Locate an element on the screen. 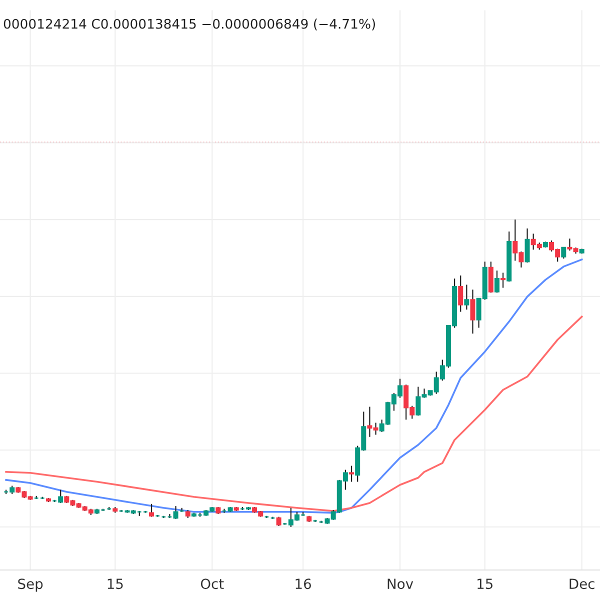  text: 0000124214 C0.0000138415 −0.0000006849 (−4.71%) is located at coordinates (189, 24).